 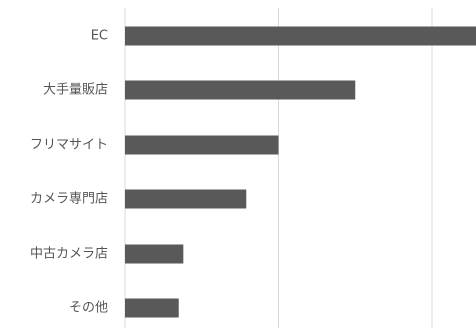 I want to click on category-label-2: フリマサイト, so click(x=69, y=145).